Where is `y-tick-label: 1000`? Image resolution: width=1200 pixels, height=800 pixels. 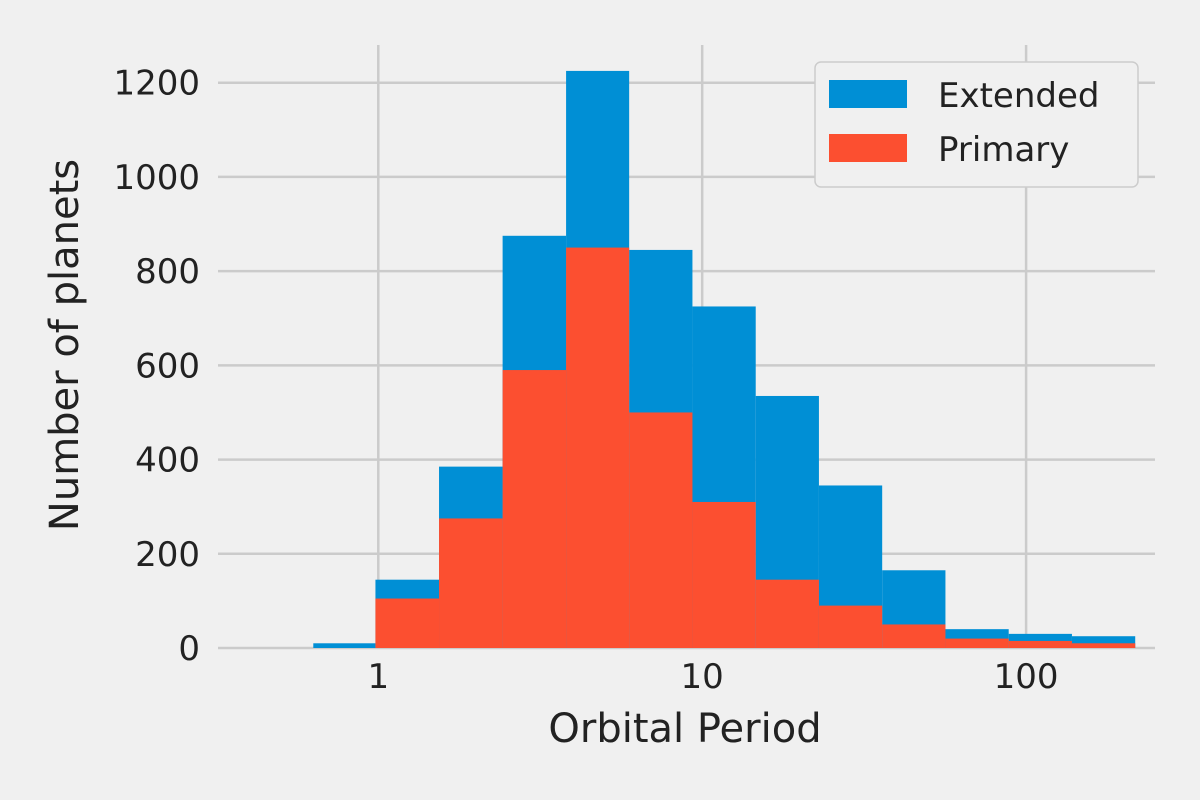 y-tick-label: 1000 is located at coordinates (156, 178).